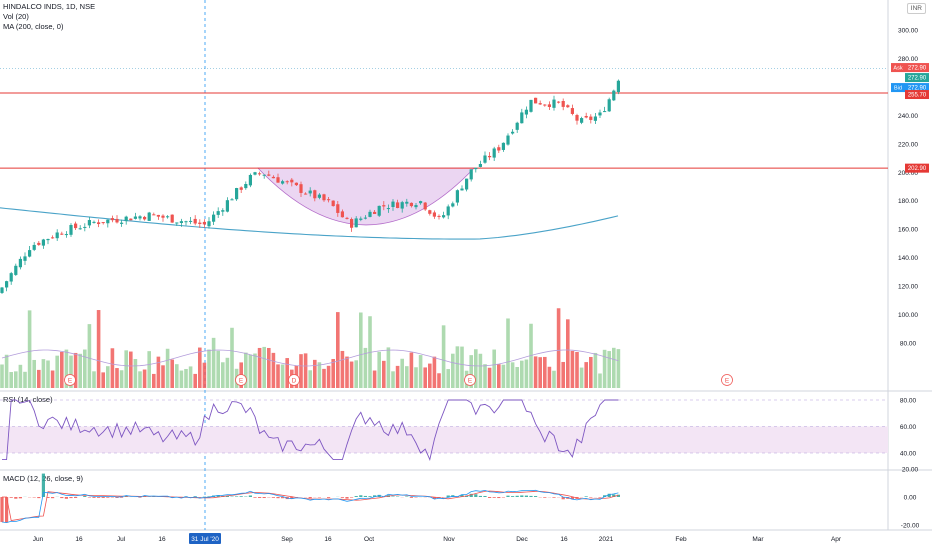 The image size is (932, 550). I want to click on earnings-marker-icon, so click(294, 380).